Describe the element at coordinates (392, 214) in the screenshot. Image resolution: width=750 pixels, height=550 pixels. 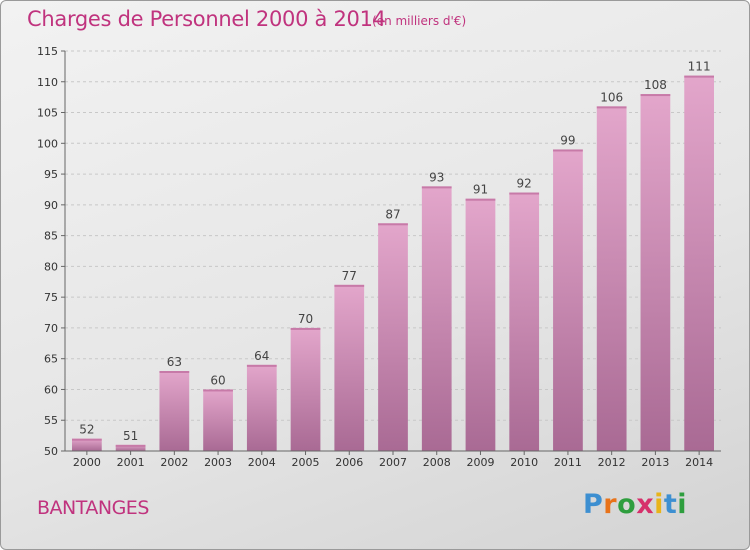
I see `data-label: 87` at that location.